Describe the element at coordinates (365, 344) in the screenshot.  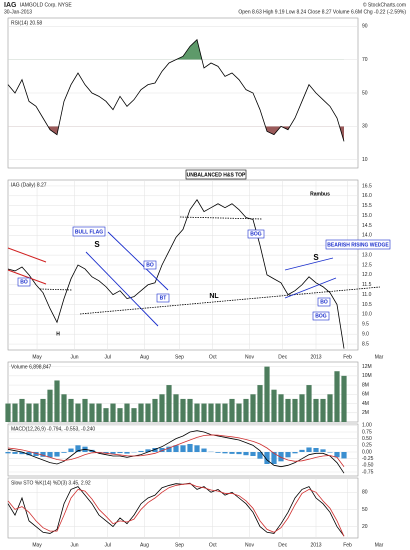
I see `y-tick-label: 8.5` at that location.